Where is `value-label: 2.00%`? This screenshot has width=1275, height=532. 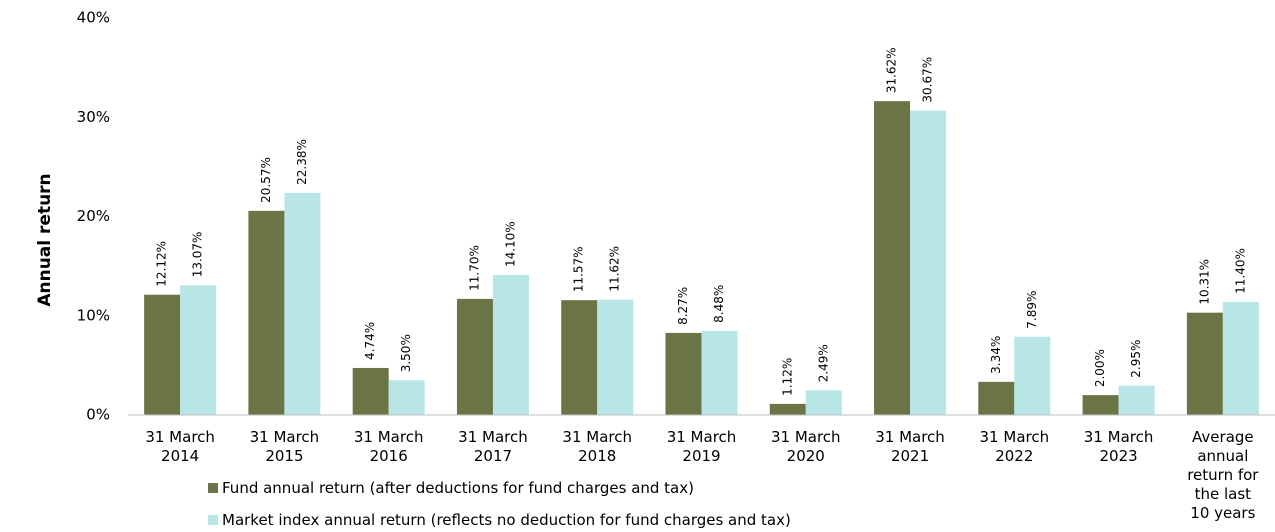 value-label: 2.00% is located at coordinates (1100, 368).